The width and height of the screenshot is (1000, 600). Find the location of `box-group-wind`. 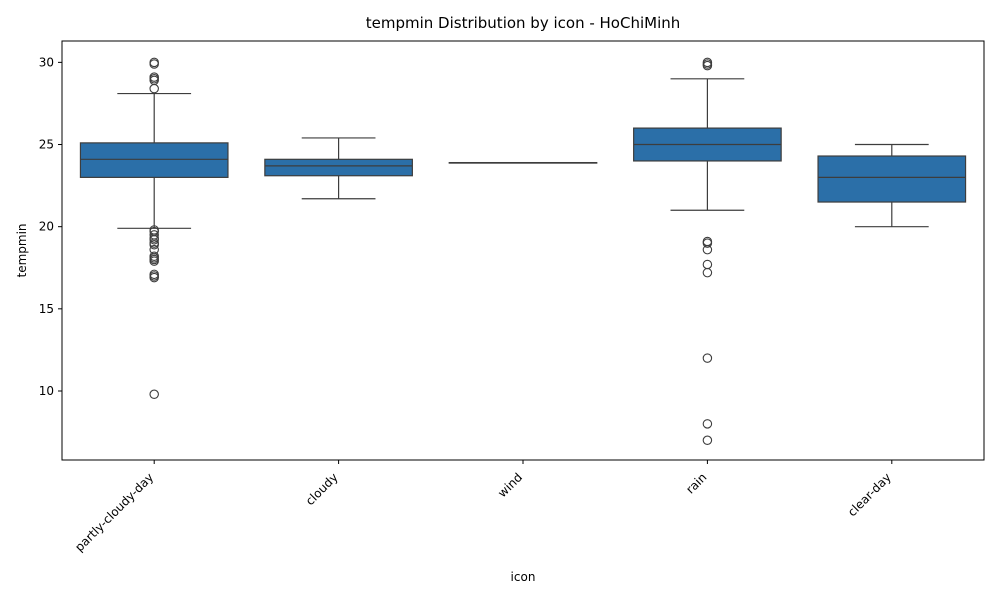

box-group-wind is located at coordinates (523, 162).